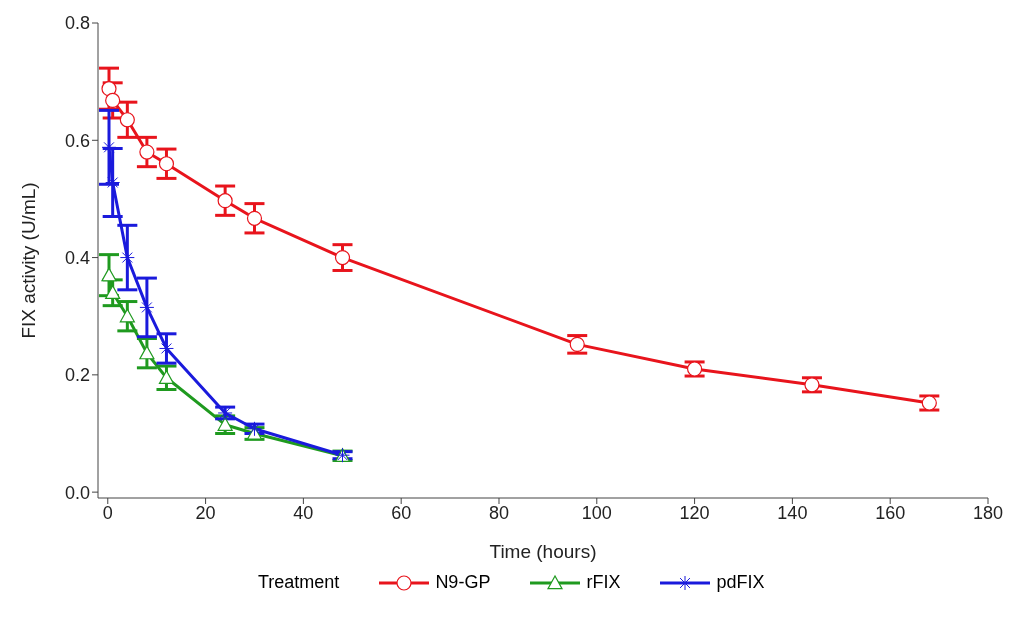 This screenshot has width=1031, height=622. I want to click on legend-label: rFIX, so click(603, 582).